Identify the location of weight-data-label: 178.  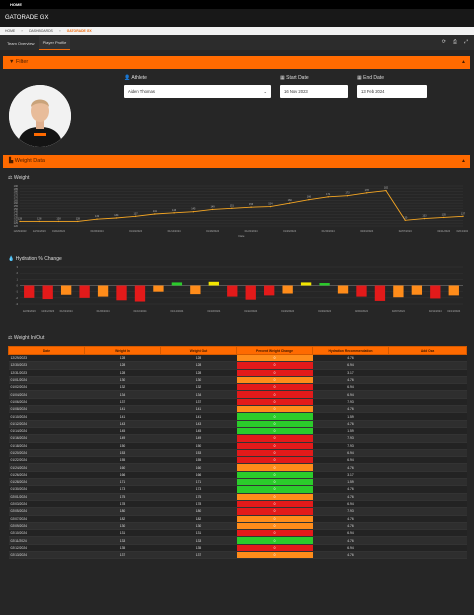
(367, 190).